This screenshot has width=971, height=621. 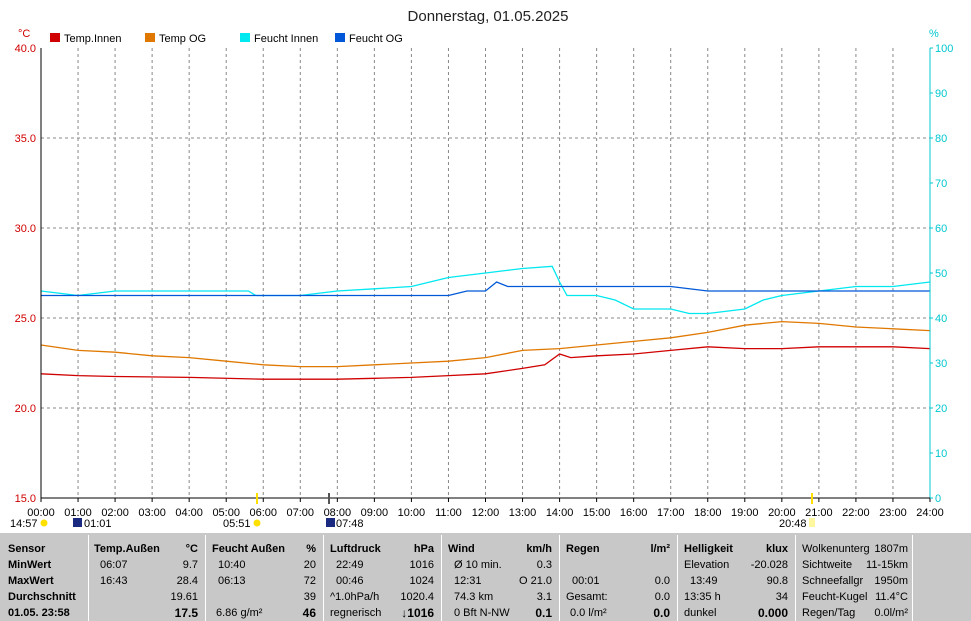 I want to click on x-tick-label: 00:00, so click(x=41, y=513).